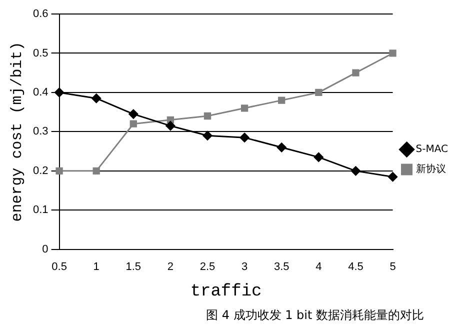  Describe the element at coordinates (315, 315) in the screenshot. I see `caption: 图 4 成功收发 1 bit 数据消耗能量的对比` at that location.